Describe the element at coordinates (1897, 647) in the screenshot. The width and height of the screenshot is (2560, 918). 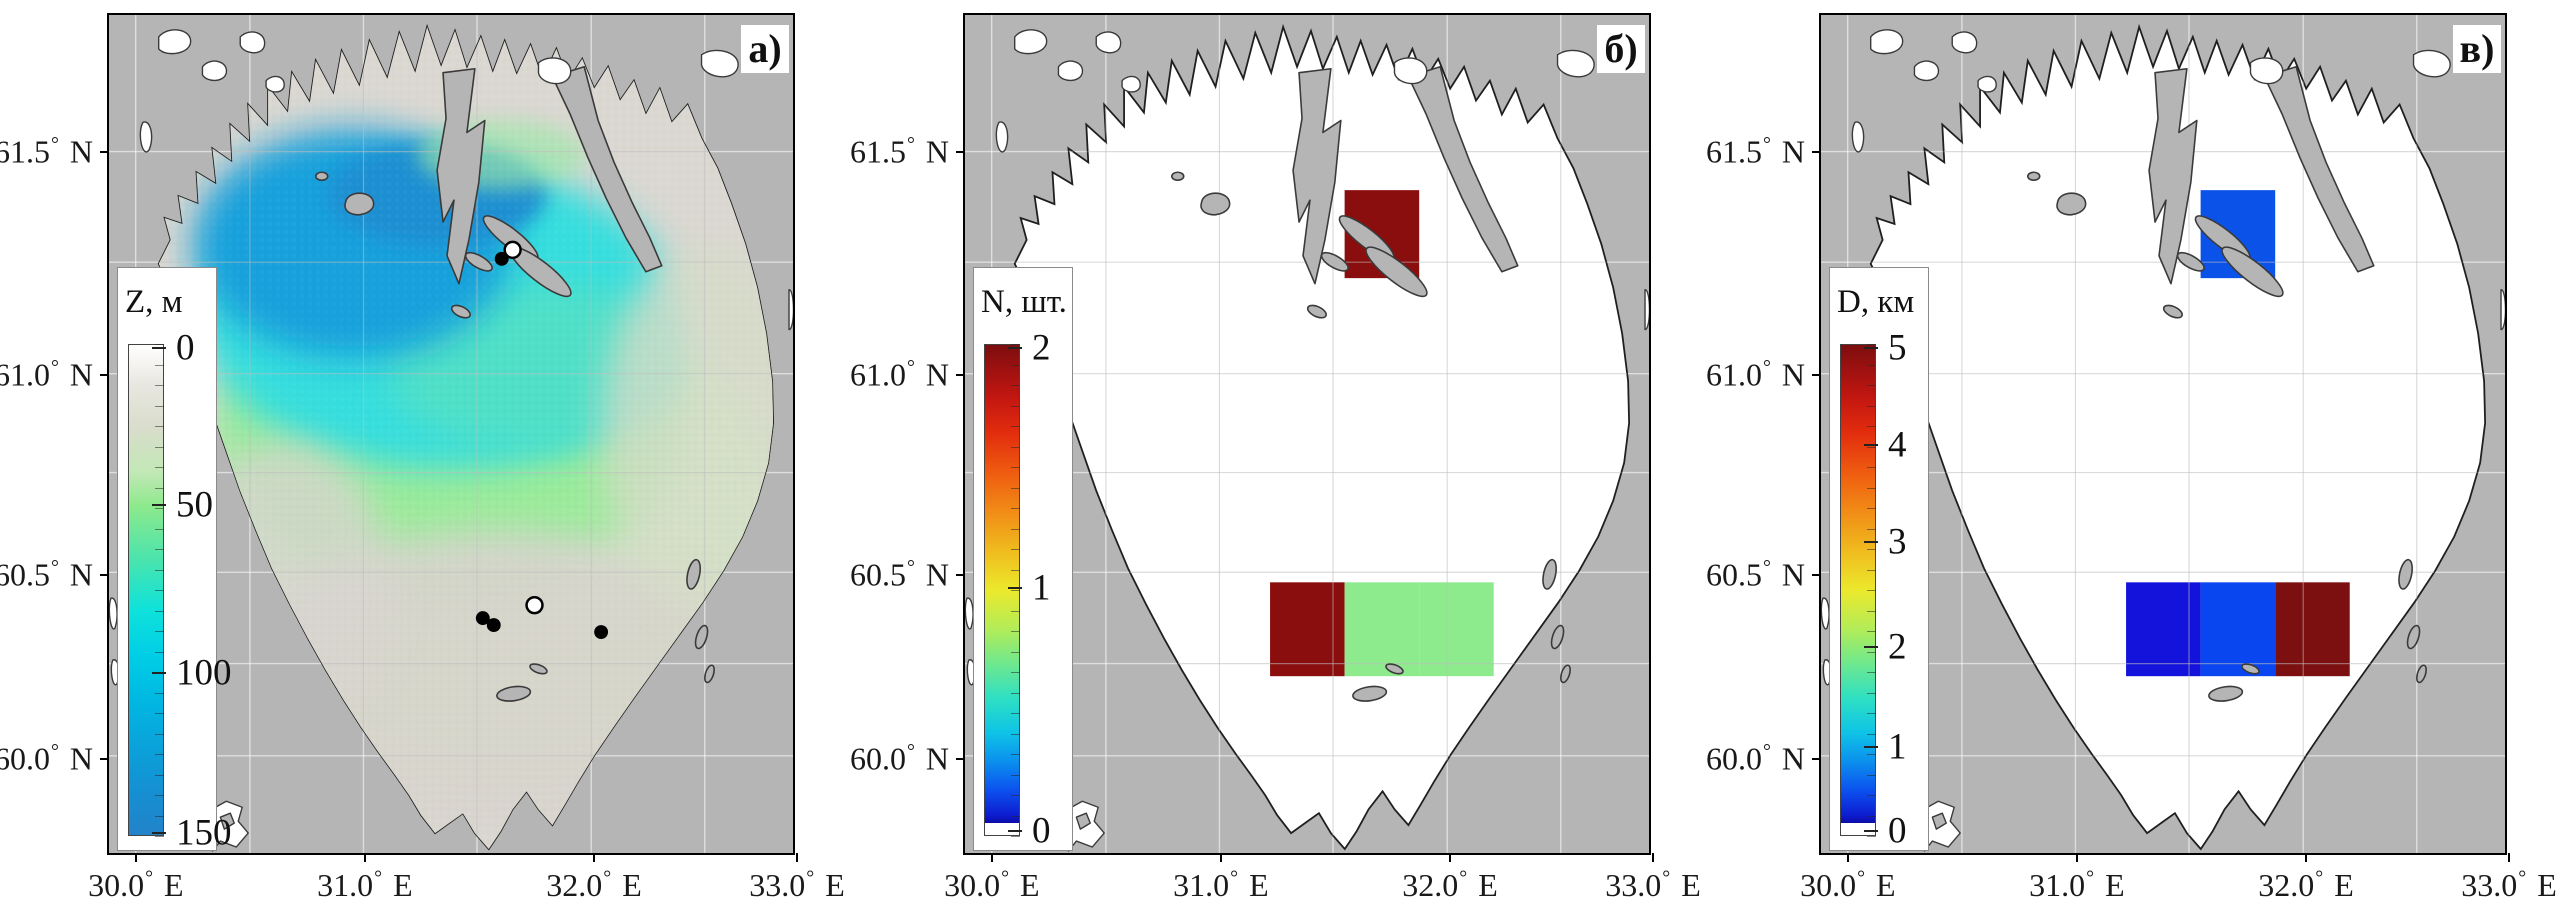
I see `colorbar-tick-label: 2` at that location.